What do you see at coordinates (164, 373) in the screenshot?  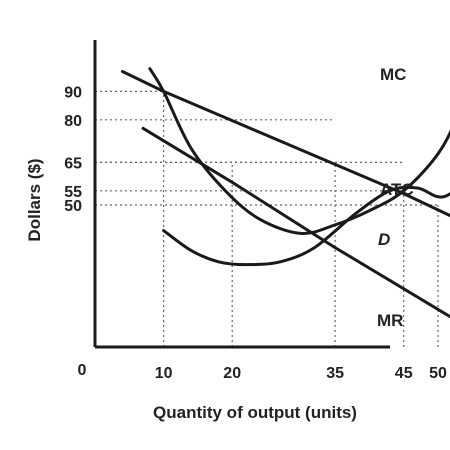 I see `x-tick-label: 10` at bounding box center [164, 373].